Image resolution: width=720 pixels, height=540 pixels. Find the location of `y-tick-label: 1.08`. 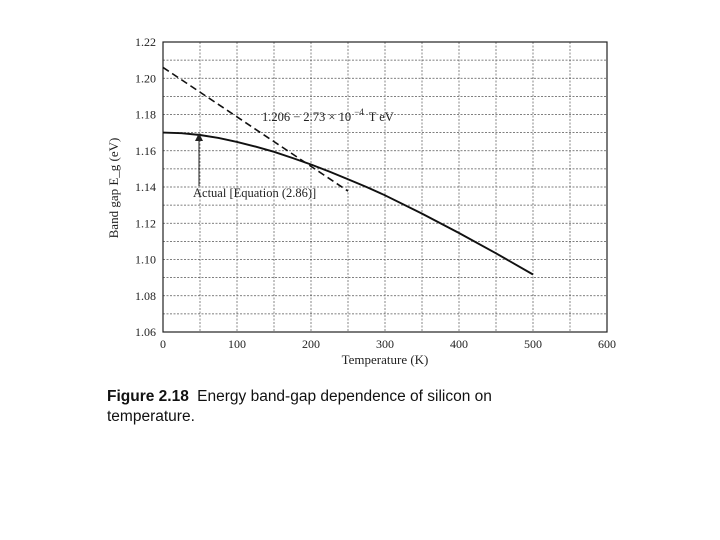

y-tick-label: 1.08 is located at coordinates (145, 296).